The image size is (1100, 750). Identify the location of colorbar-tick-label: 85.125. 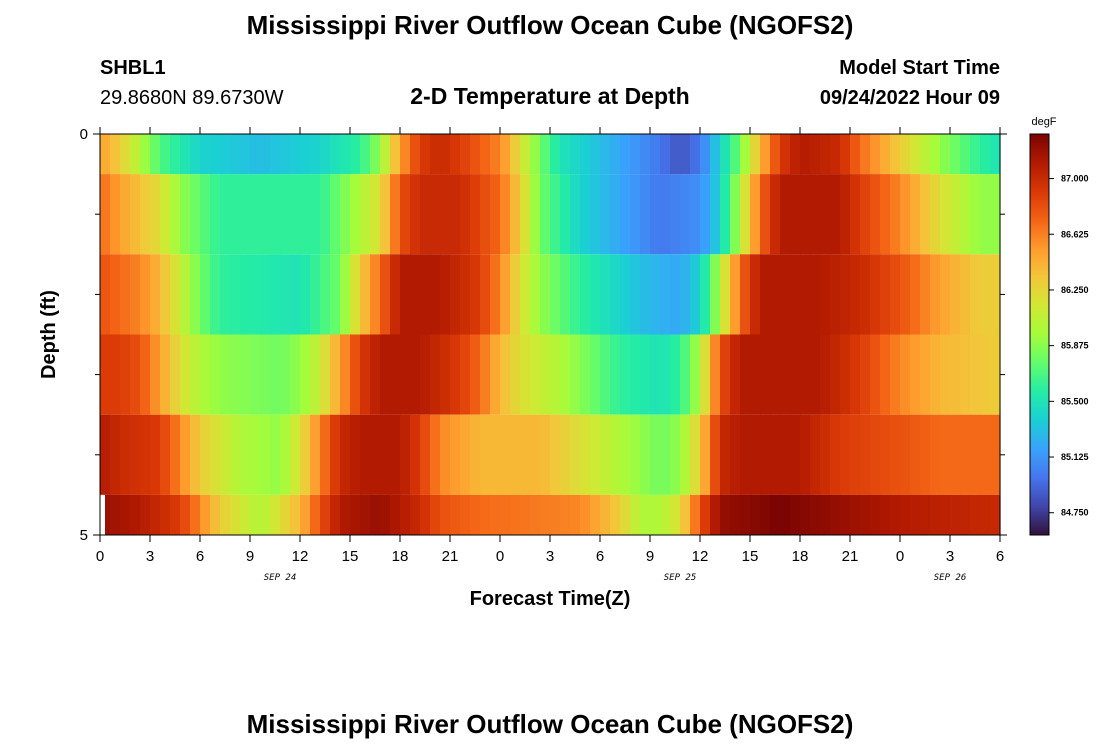
(1075, 457).